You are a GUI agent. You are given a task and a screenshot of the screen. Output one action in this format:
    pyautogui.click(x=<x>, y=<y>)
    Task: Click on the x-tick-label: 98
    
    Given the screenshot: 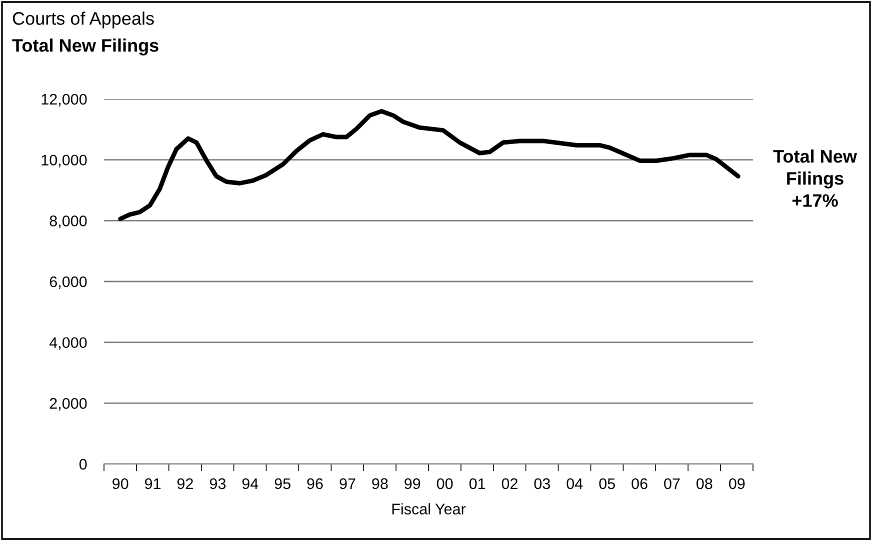 What is the action you would take?
    pyautogui.click(x=380, y=484)
    